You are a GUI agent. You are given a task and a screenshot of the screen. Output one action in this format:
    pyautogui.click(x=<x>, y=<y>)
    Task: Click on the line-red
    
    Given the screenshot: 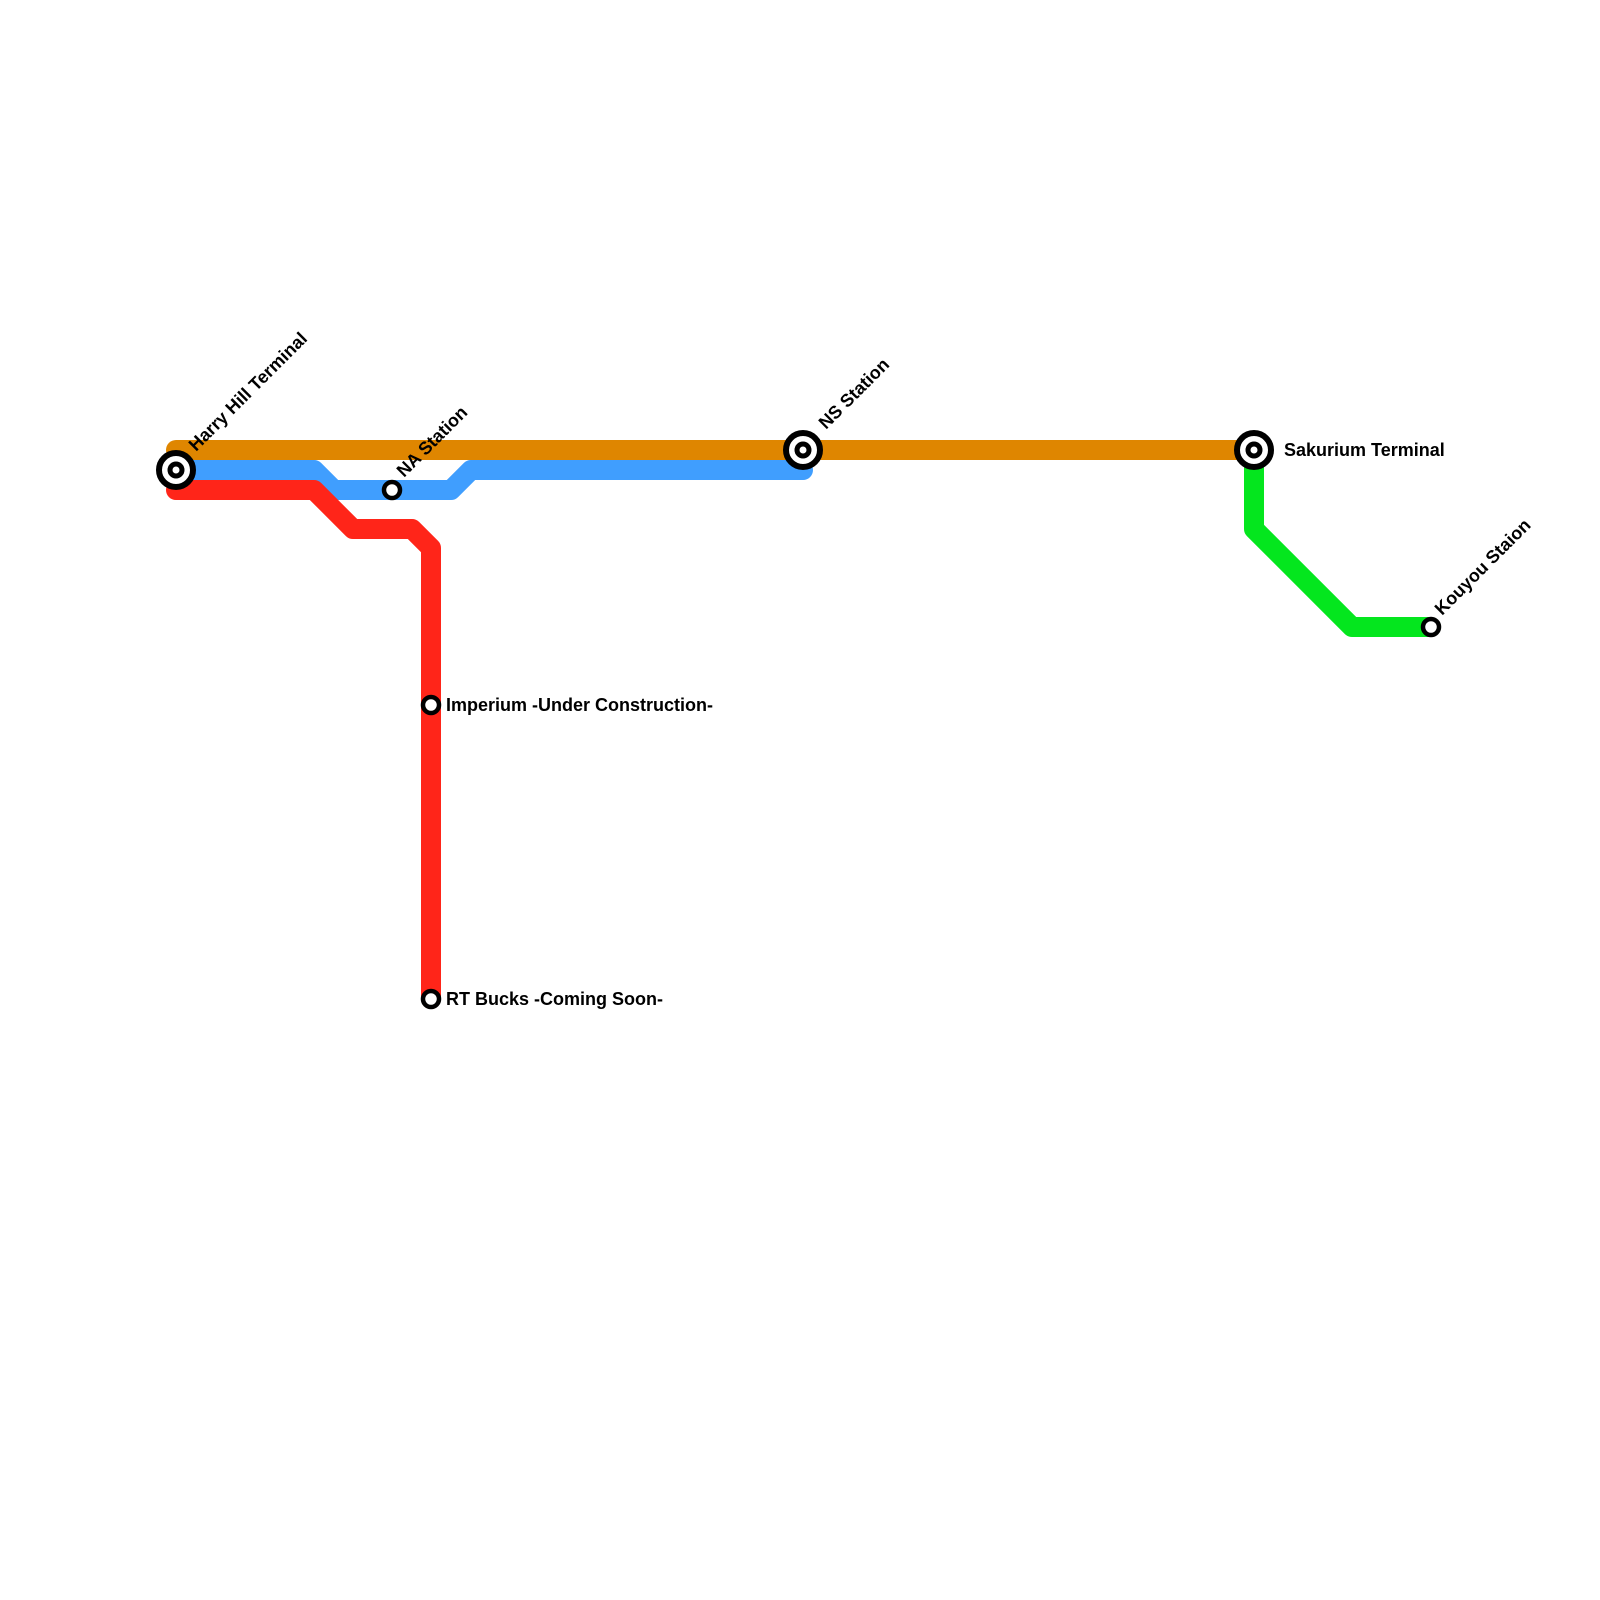 What is the action you would take?
    pyautogui.click(x=303, y=744)
    